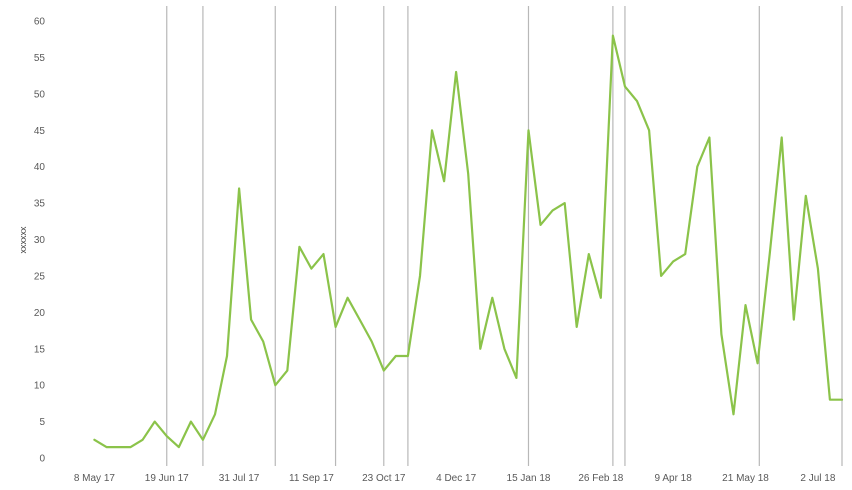 Image resolution: width=852 pixels, height=490 pixels. I want to click on x-tick-label-5: 4 Dec 17, so click(456, 478).